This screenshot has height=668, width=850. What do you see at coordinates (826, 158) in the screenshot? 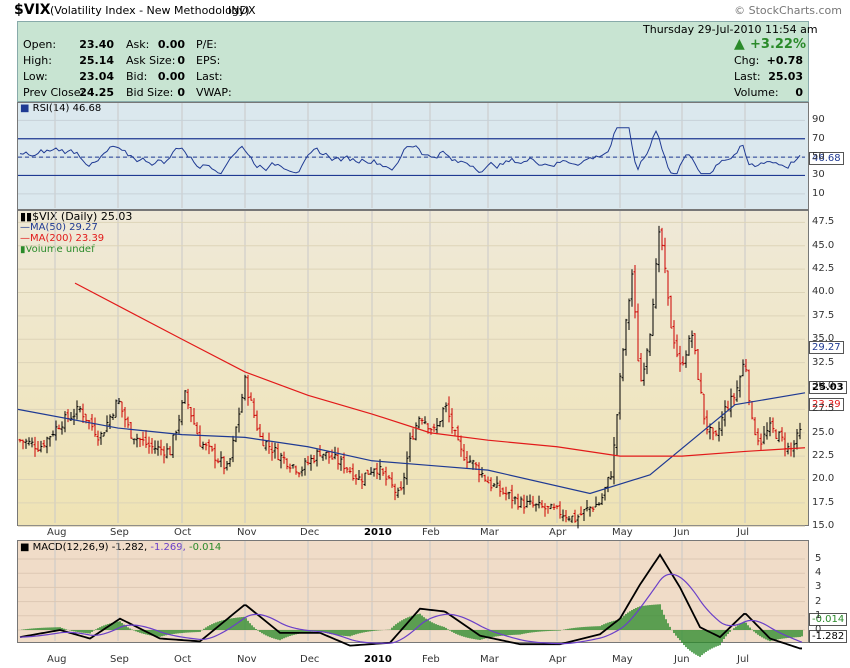
I see `rsi-last-tag: 46.68` at bounding box center [826, 158].